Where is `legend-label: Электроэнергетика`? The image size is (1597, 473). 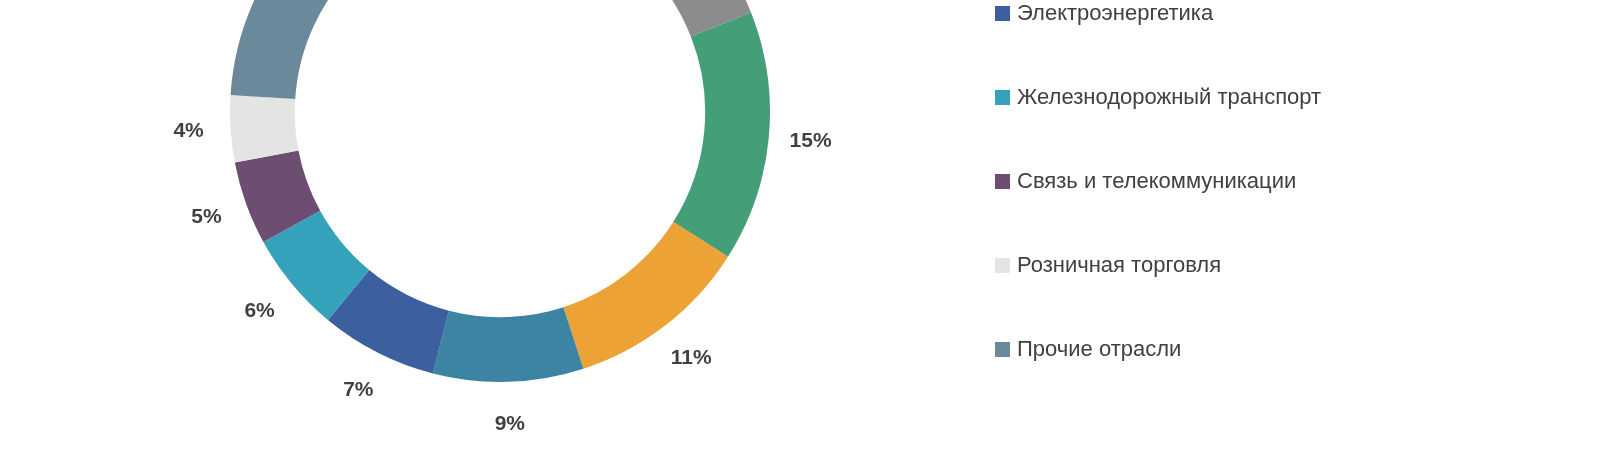
legend-label: Электроэнергетика is located at coordinates (1115, 13).